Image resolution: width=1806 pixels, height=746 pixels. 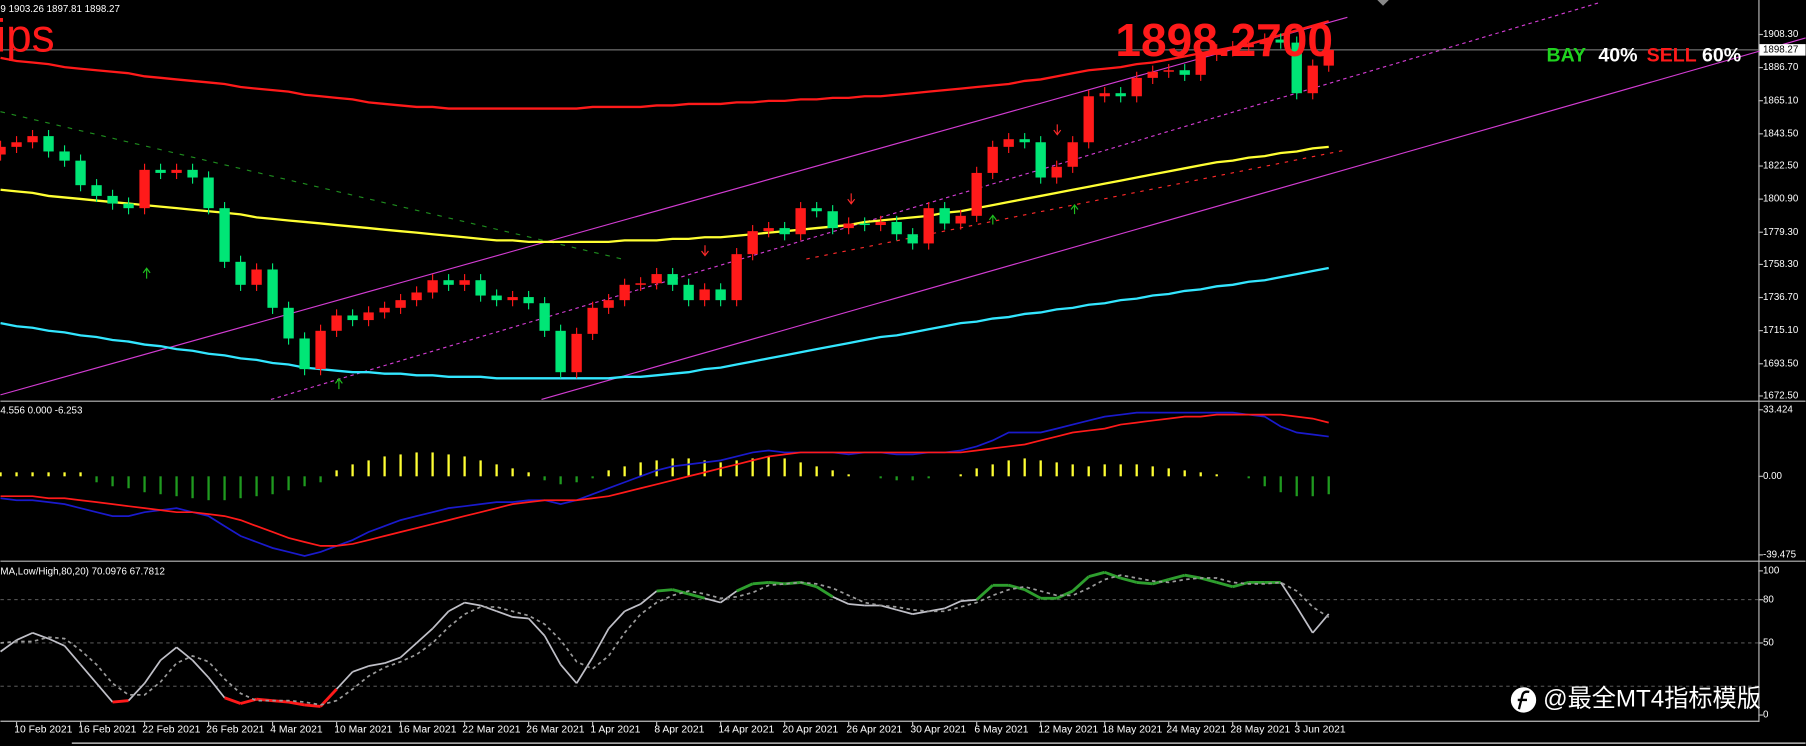 I want to click on x-tick-label: 28 May 2021, so click(x=1260, y=730).